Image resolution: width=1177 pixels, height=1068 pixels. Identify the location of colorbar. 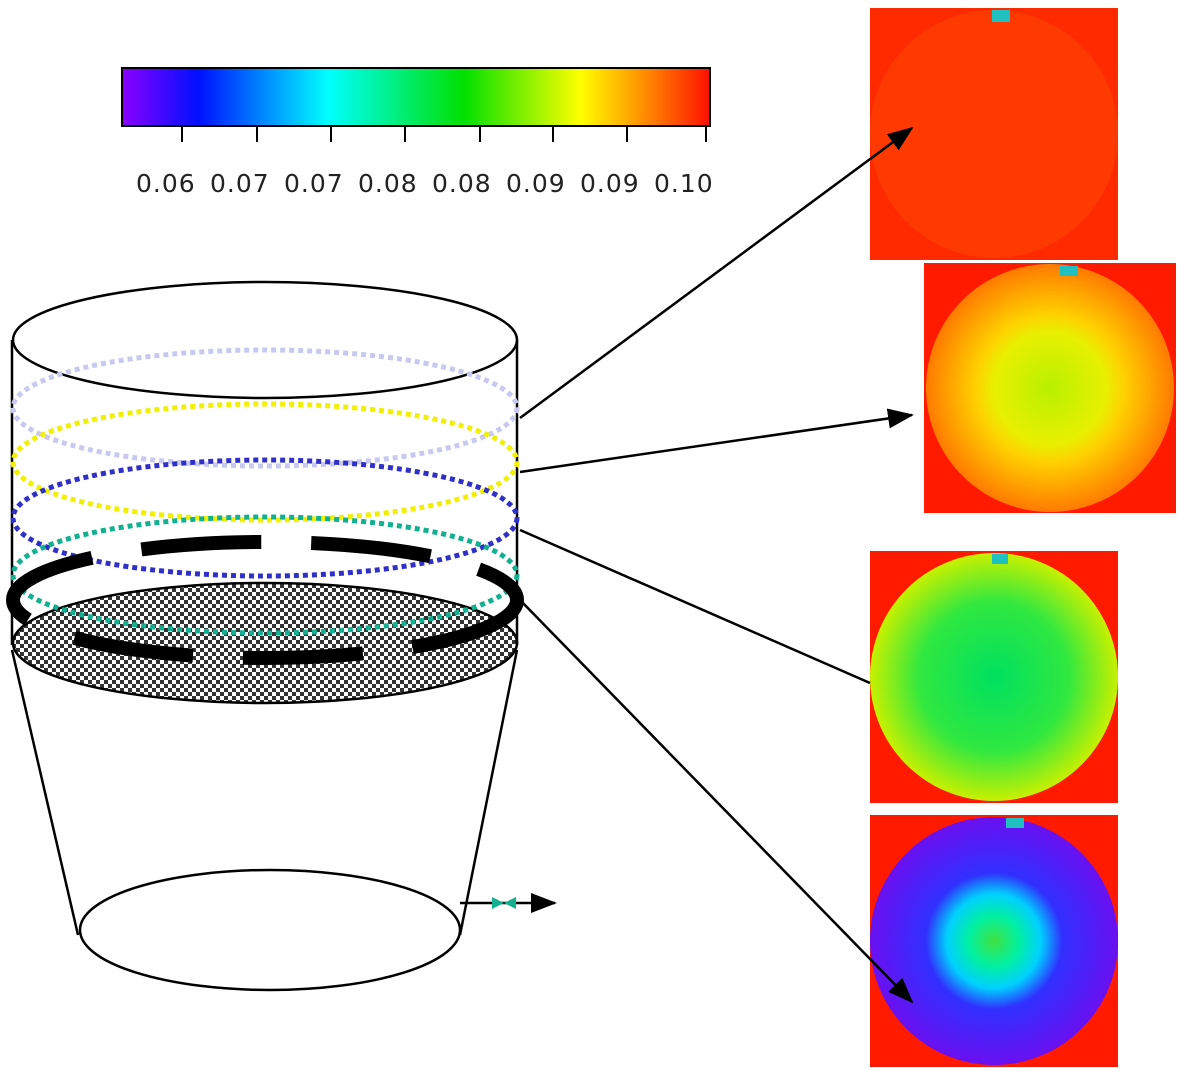
(416, 97).